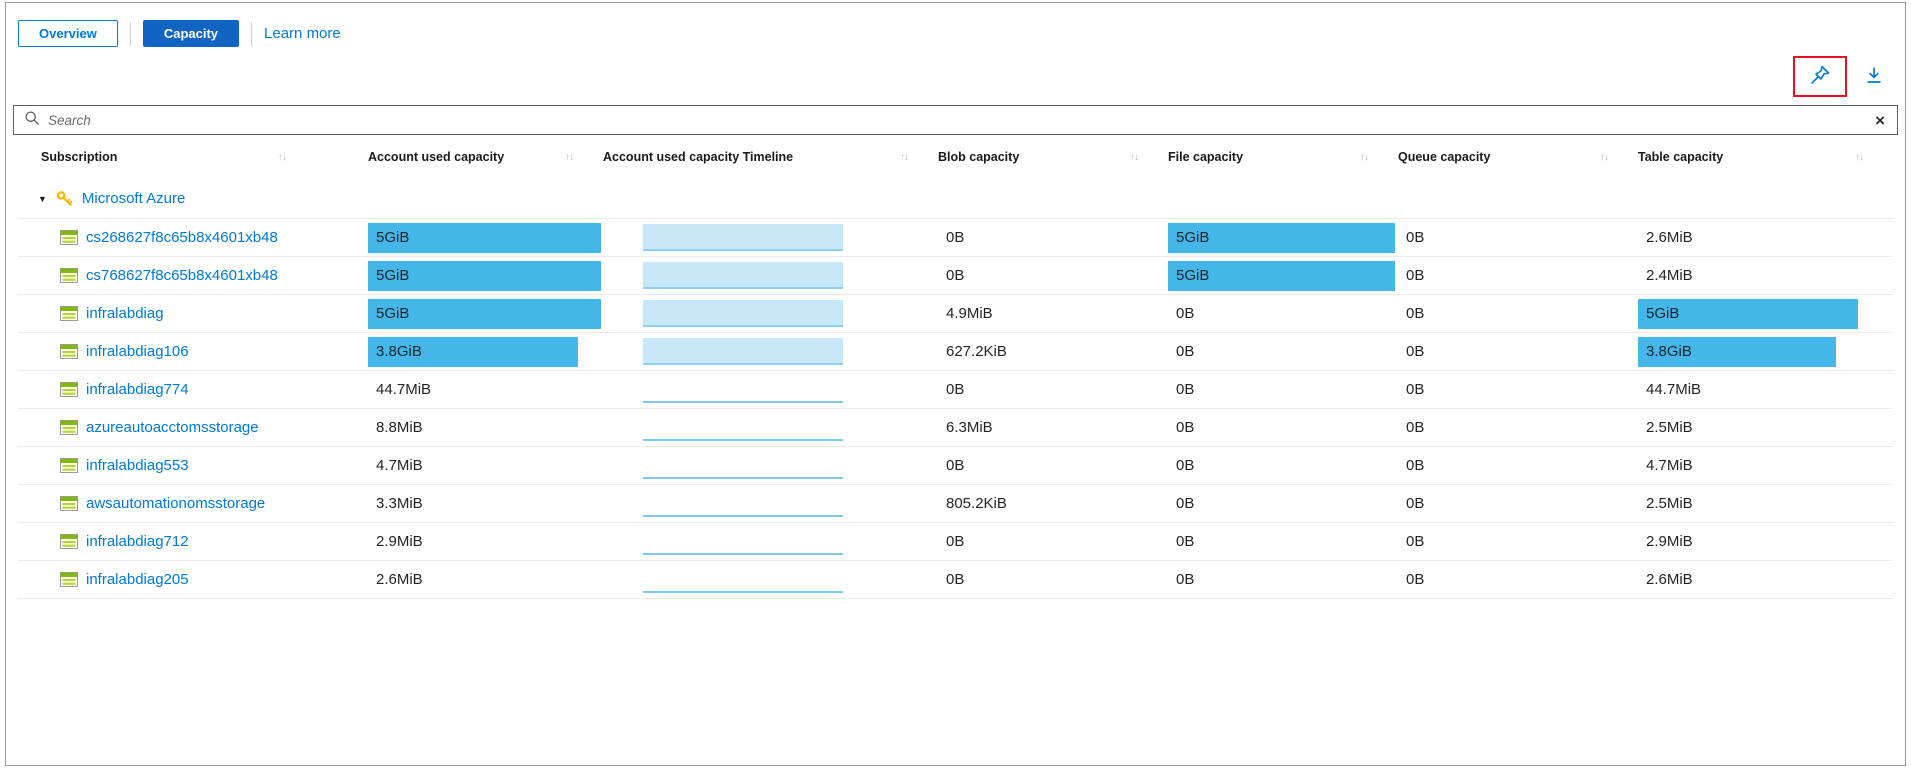 The height and width of the screenshot is (774, 1911). I want to click on download-button, so click(1874, 76).